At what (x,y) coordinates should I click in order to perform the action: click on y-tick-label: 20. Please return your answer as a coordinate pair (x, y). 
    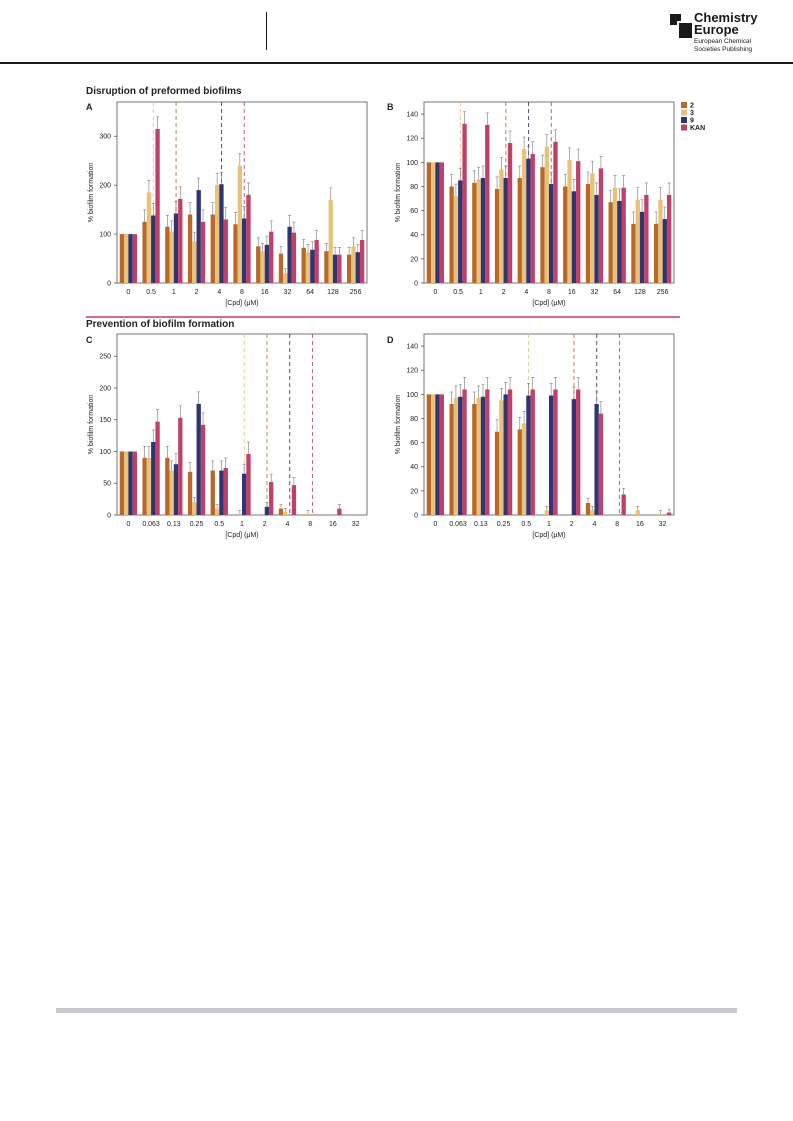
    Looking at the image, I should click on (414, 259).